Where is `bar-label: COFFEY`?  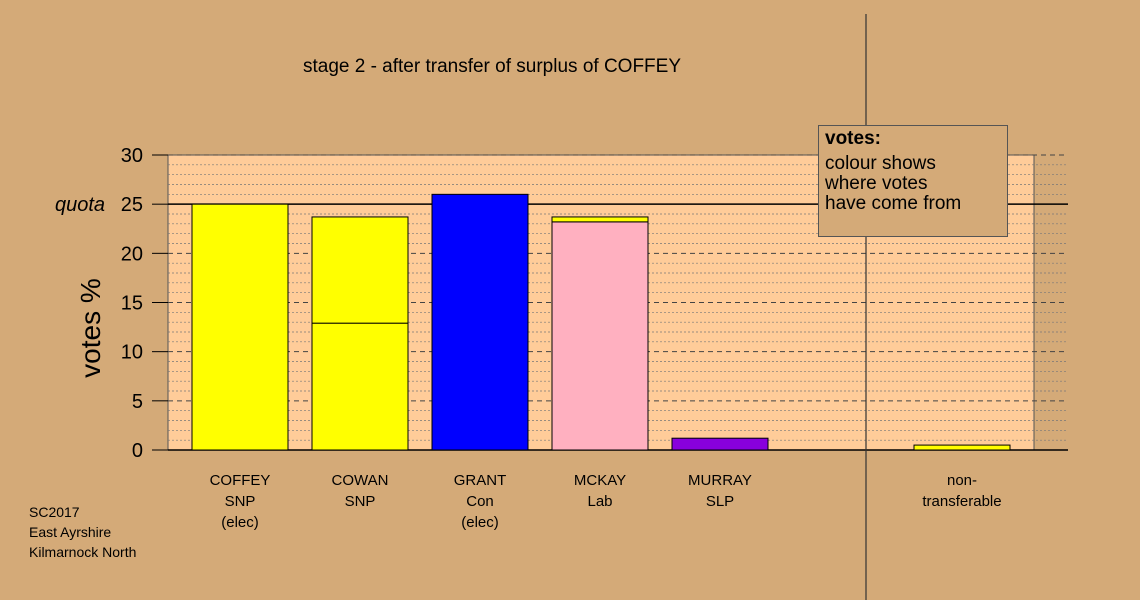
bar-label: COFFEY is located at coordinates (240, 480).